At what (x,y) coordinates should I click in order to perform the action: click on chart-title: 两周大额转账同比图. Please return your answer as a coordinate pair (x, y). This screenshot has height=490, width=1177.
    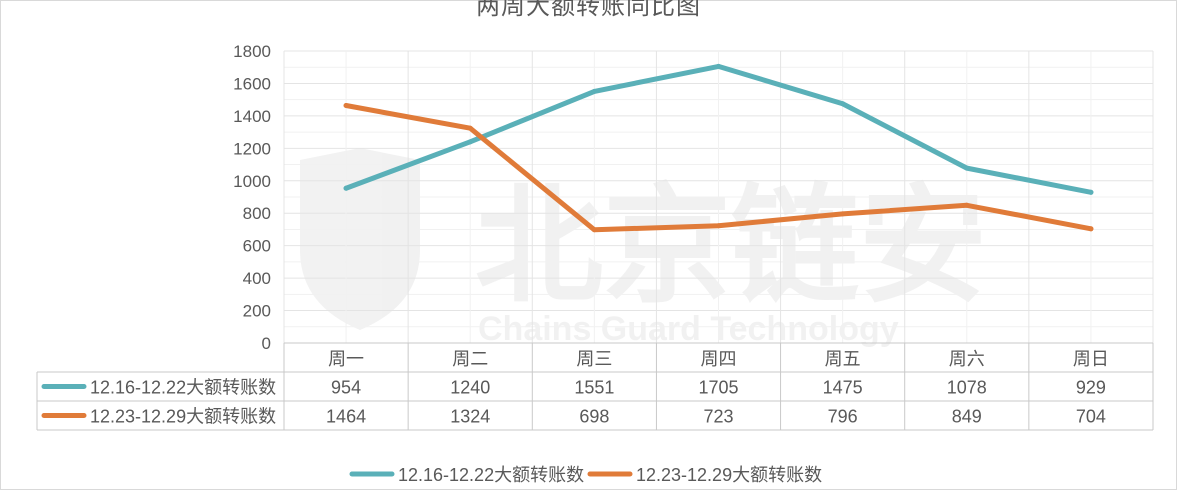
    Looking at the image, I should click on (588, 10).